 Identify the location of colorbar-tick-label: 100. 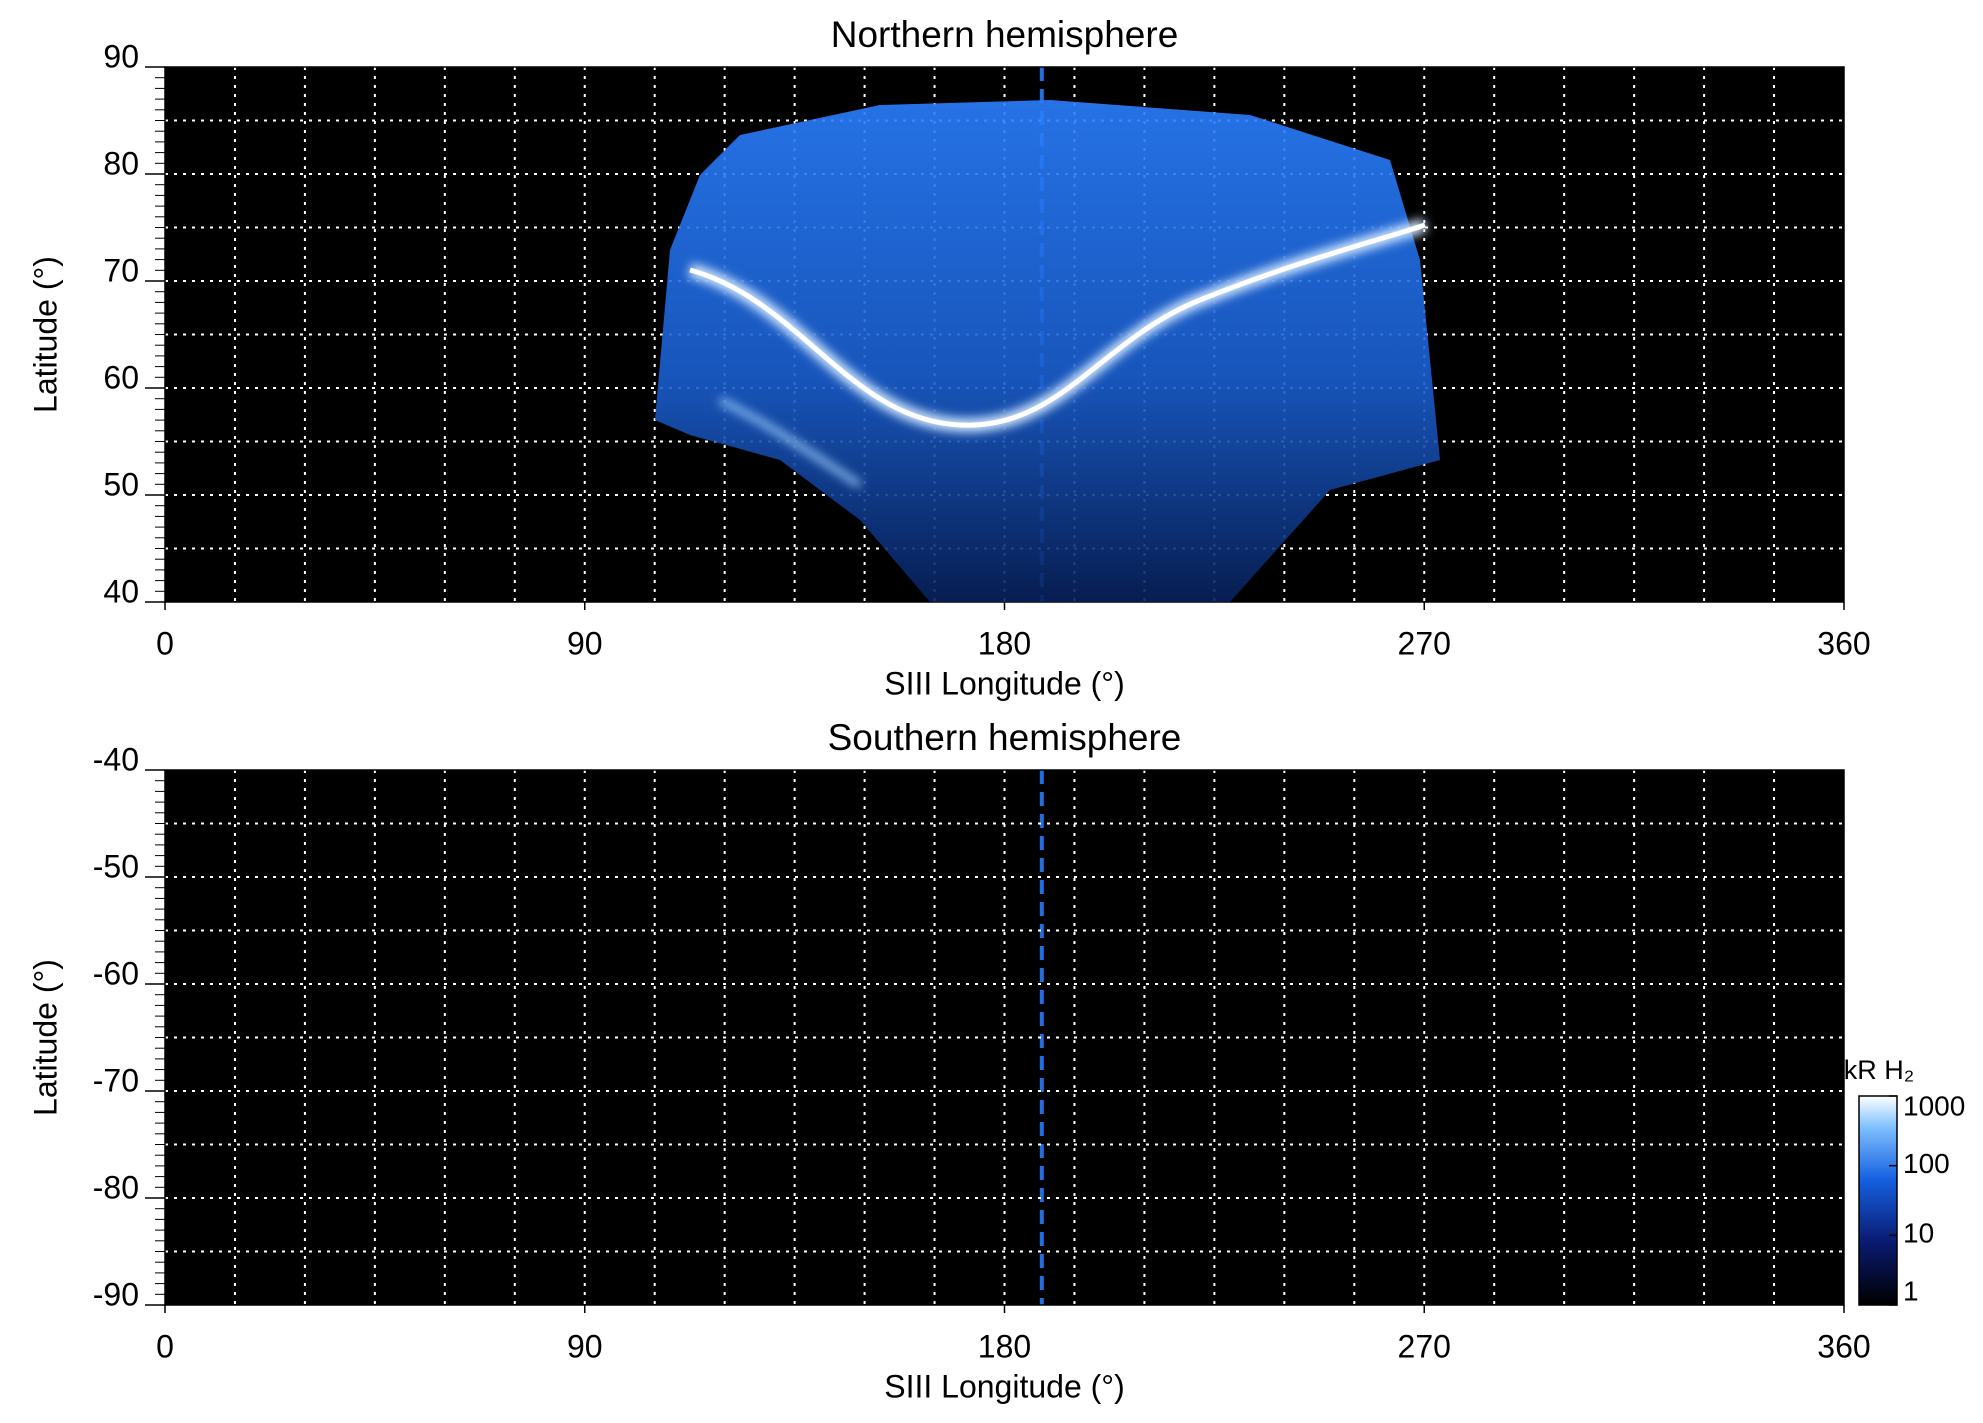
(1926, 1163).